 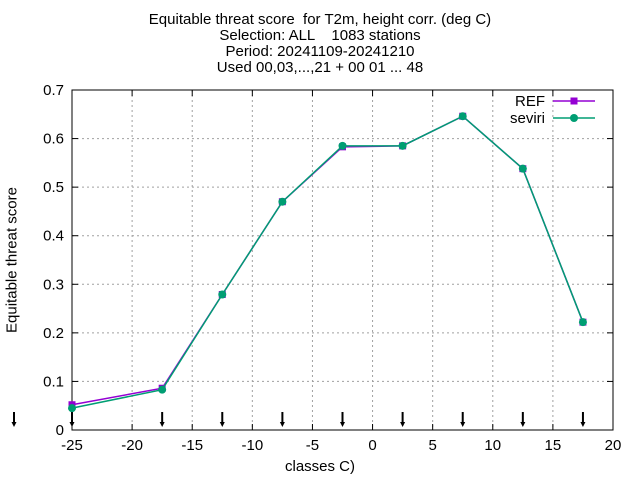 What do you see at coordinates (312, 445) in the screenshot?
I see `x-tick-label: -5` at bounding box center [312, 445].